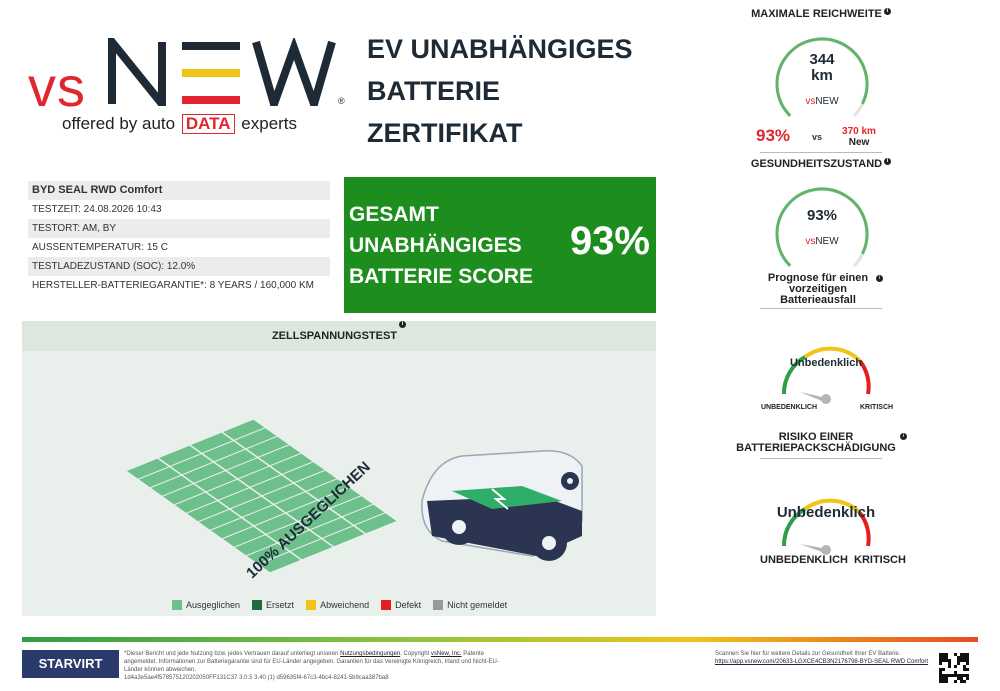  What do you see at coordinates (339, 336) in the screenshot?
I see `cell-voltage-heading: ZELLSPANNUNGSTESTi` at bounding box center [339, 336].